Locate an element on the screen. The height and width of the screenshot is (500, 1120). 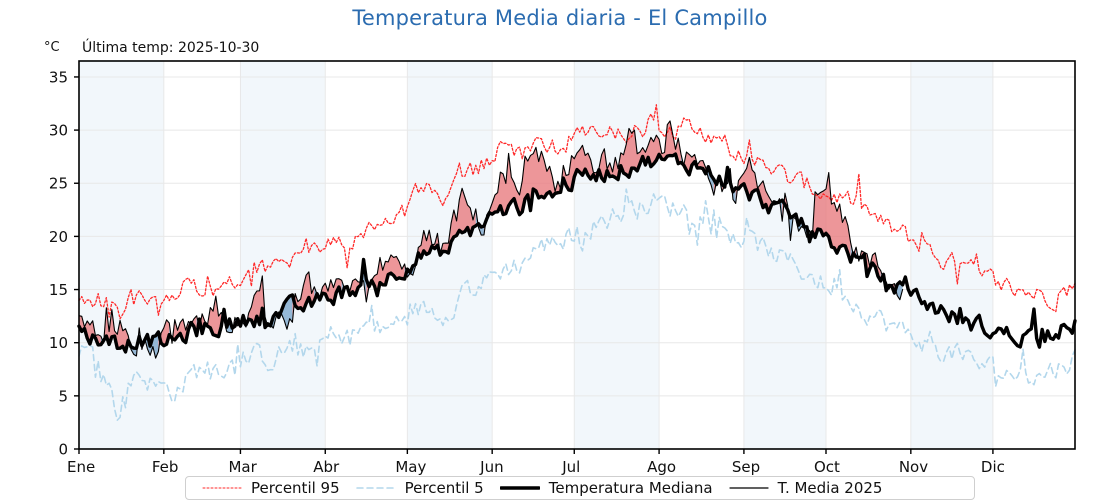
page-title: Temperatura Media diaria - El Campillo is located at coordinates (560, 18).